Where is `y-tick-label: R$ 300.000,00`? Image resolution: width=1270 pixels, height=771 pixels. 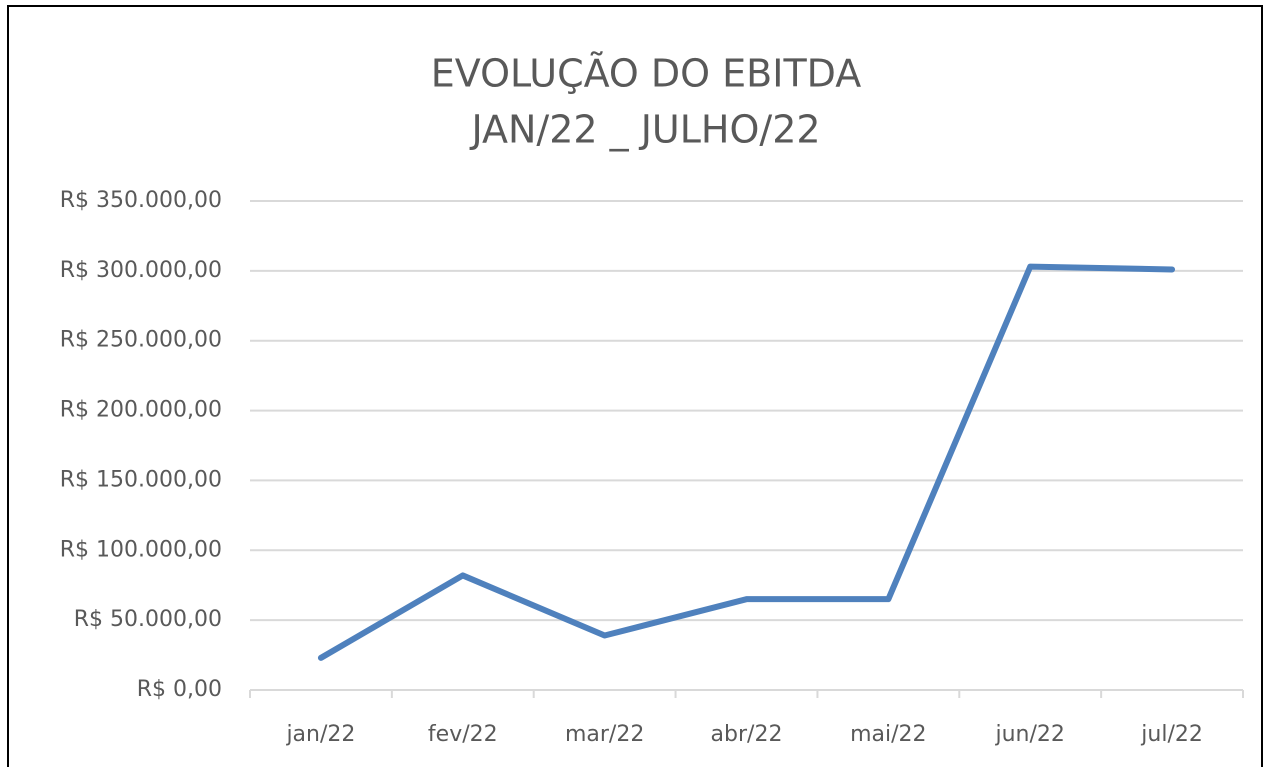 y-tick-label: R$ 300.000,00 is located at coordinates (141, 270).